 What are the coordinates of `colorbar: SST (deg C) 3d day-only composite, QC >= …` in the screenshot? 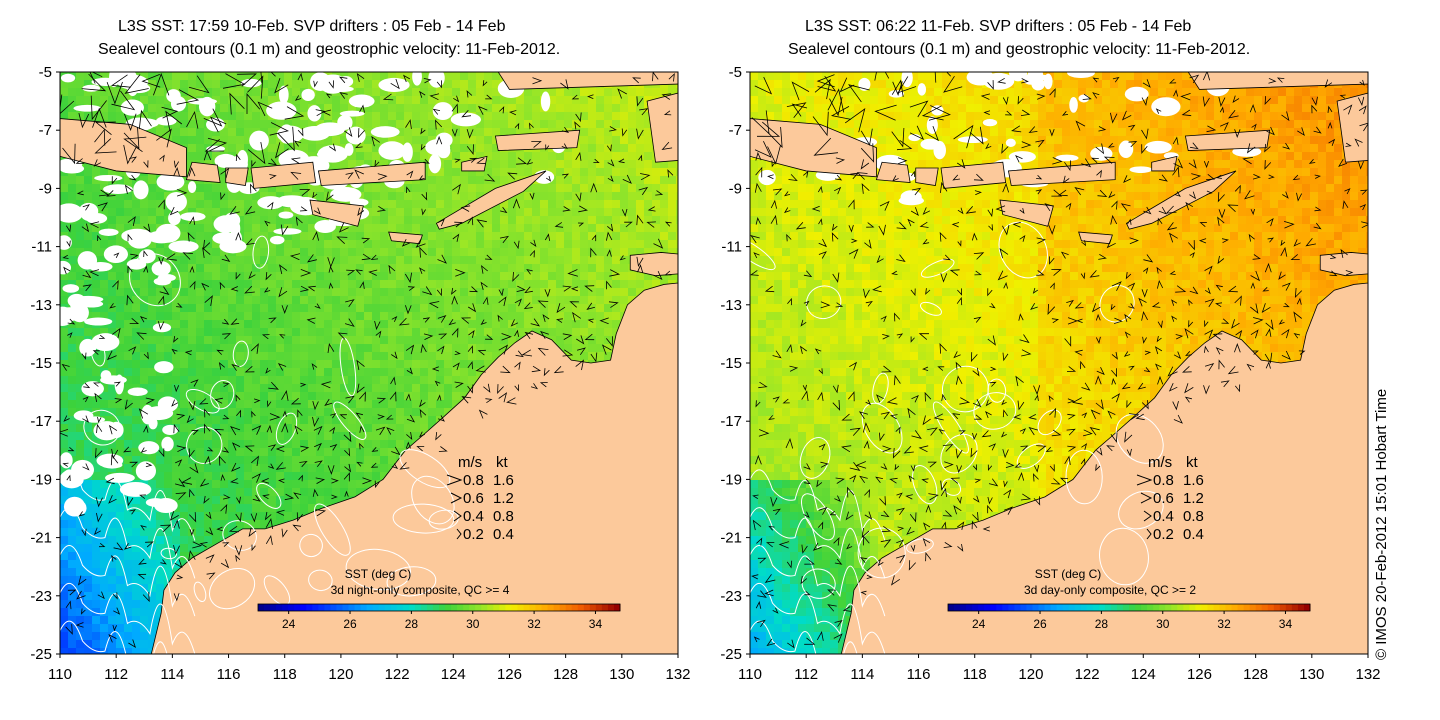 It's located at (1129, 599).